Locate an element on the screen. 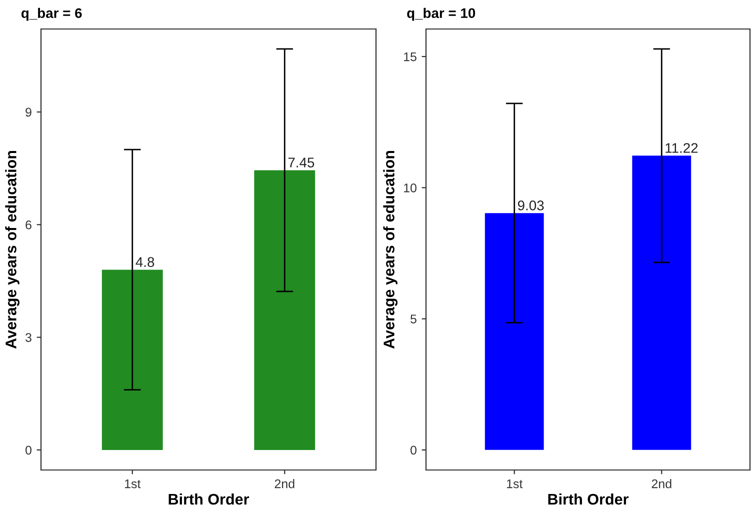  data-label: 4.8 is located at coordinates (145, 262).